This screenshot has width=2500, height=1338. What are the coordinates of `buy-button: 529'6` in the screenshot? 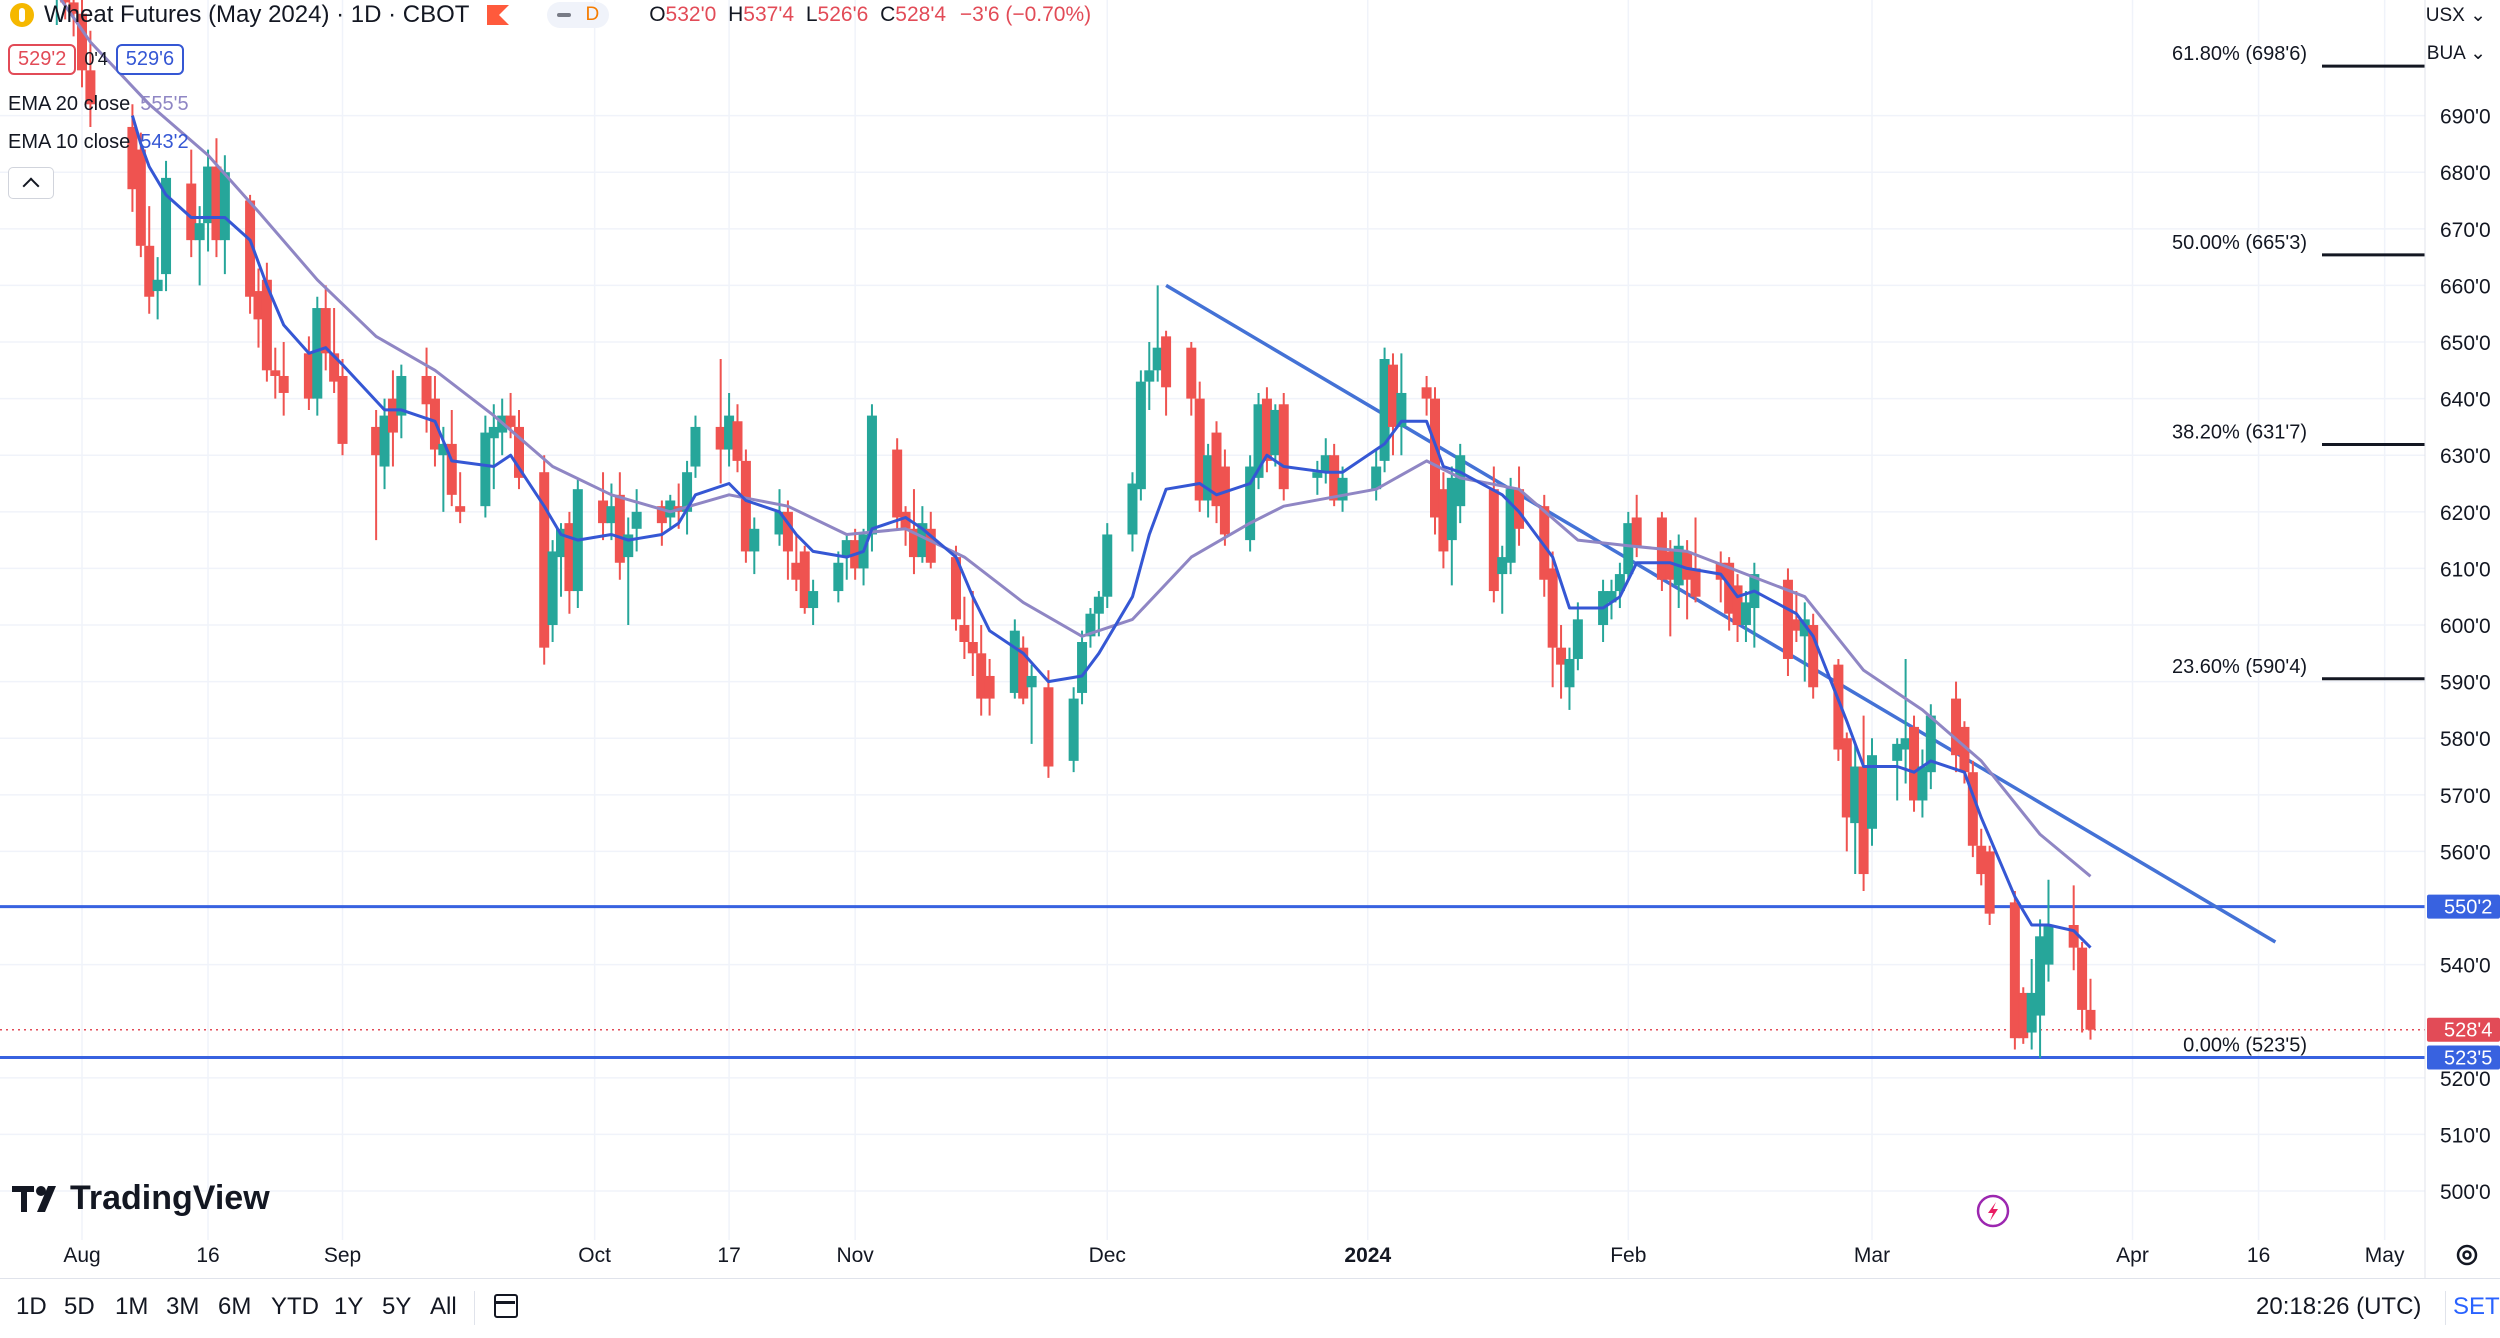 It's located at (150, 59).